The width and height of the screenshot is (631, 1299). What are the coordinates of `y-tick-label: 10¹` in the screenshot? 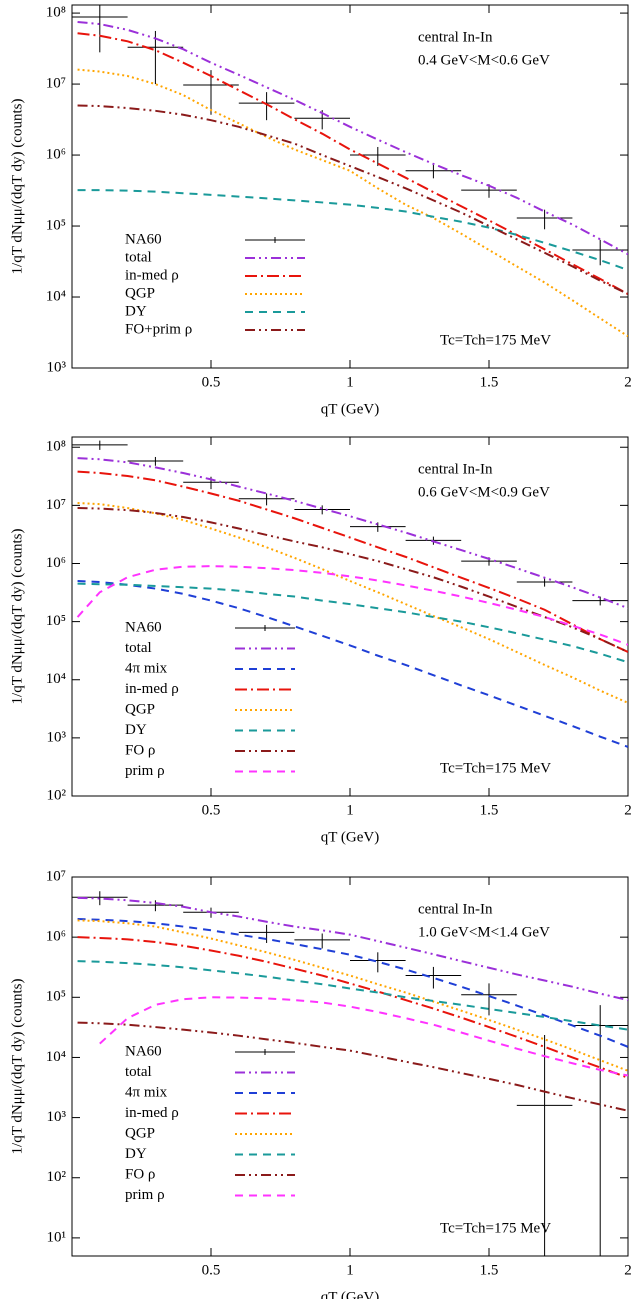 It's located at (57, 1237).